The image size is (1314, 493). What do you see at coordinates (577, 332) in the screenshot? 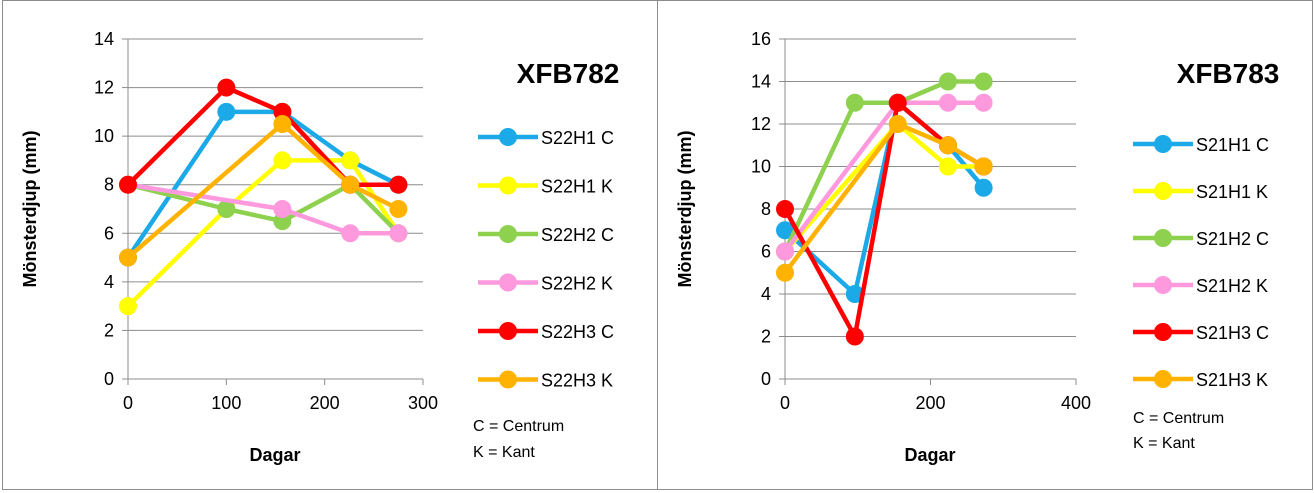
I see `legend-label: S22H3 C` at bounding box center [577, 332].